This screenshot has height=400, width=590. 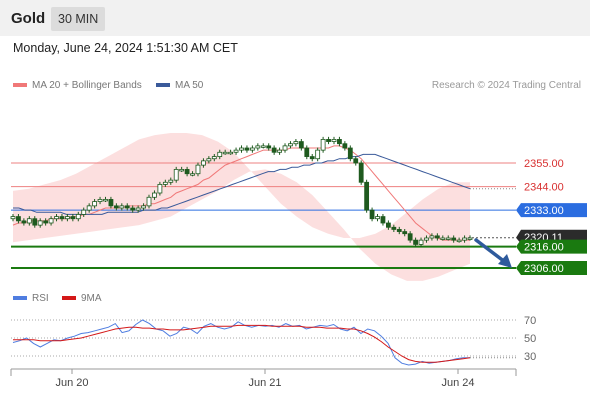 I want to click on forecast-arrow-head, so click(x=505, y=261).